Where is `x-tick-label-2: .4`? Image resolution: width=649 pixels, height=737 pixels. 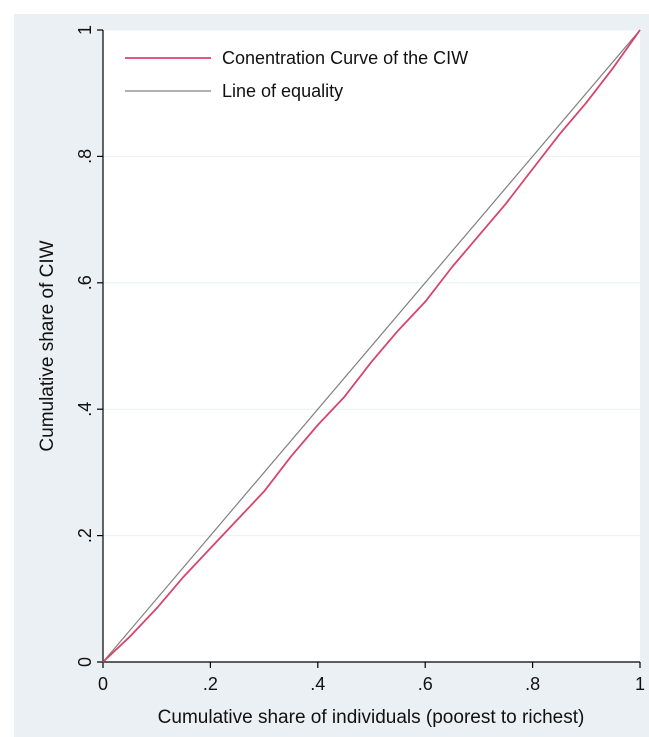 x-tick-label-2: .4 is located at coordinates (317, 684).